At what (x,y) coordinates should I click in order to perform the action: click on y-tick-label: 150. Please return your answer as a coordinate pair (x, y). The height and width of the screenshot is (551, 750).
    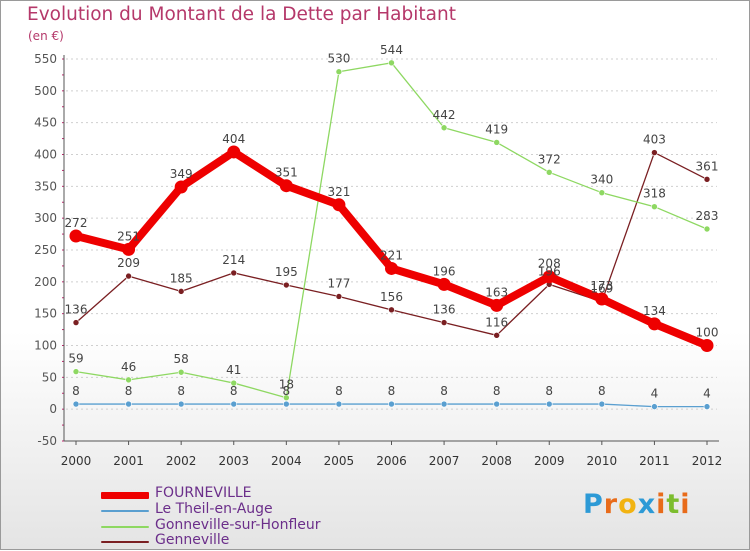
    Looking at the image, I should click on (45, 314).